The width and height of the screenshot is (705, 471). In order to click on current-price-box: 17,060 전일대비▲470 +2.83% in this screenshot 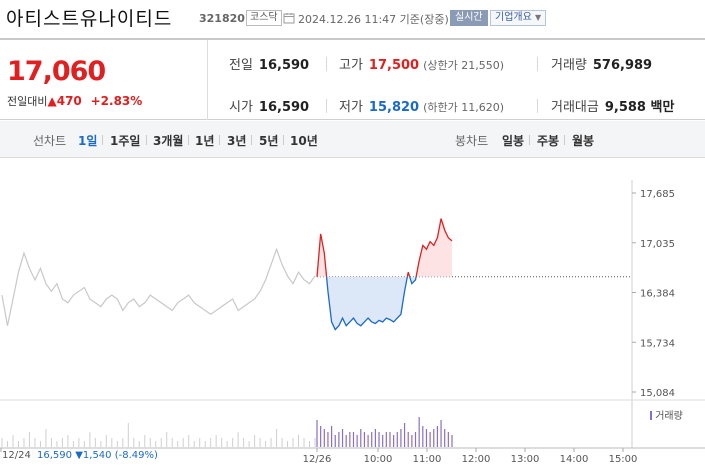, I will do `click(104, 80)`.